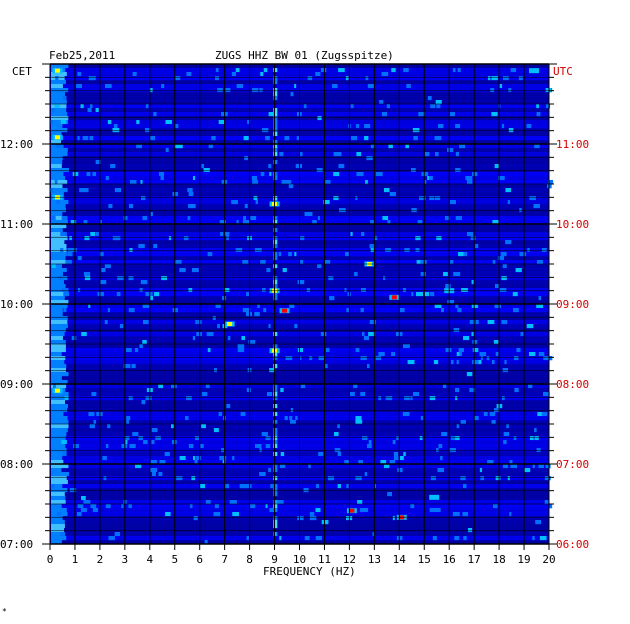 The height and width of the screenshot is (624, 630). I want to click on x-tick-label: 0, so click(50, 559).